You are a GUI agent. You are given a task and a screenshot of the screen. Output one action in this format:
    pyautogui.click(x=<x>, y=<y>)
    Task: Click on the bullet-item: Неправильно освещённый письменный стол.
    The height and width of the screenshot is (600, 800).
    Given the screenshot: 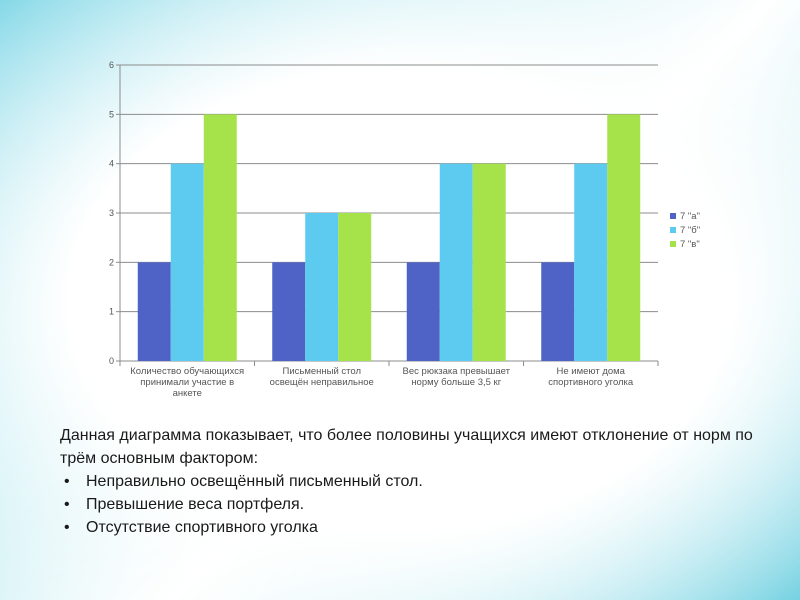 What is the action you would take?
    pyautogui.click(x=410, y=481)
    